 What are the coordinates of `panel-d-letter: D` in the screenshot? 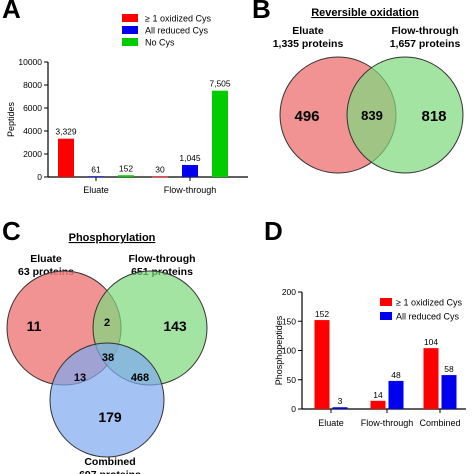 It's located at (273, 231).